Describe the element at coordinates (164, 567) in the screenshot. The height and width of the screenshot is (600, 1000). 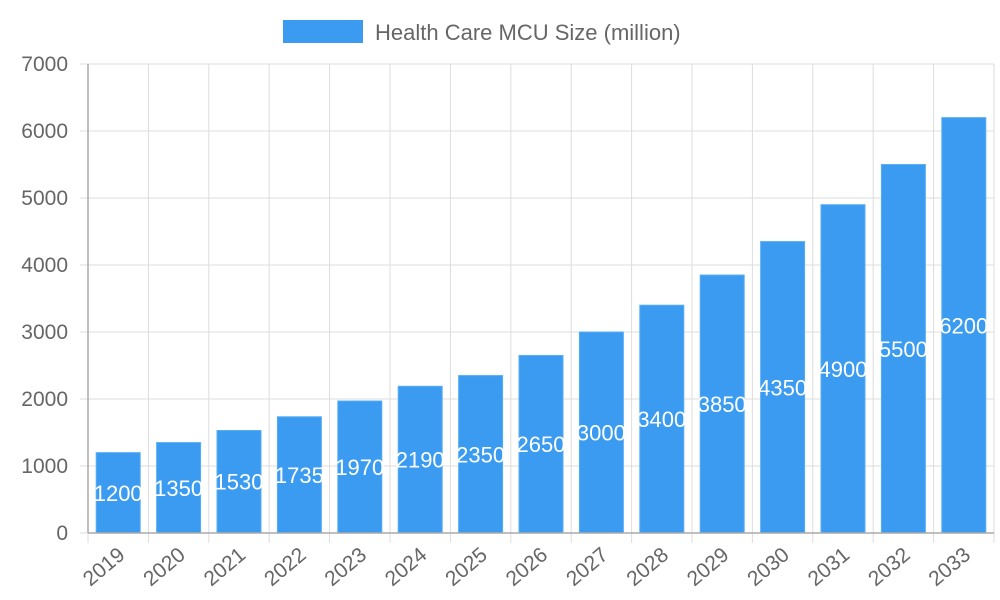
I see `x-tick-label: 2020` at that location.